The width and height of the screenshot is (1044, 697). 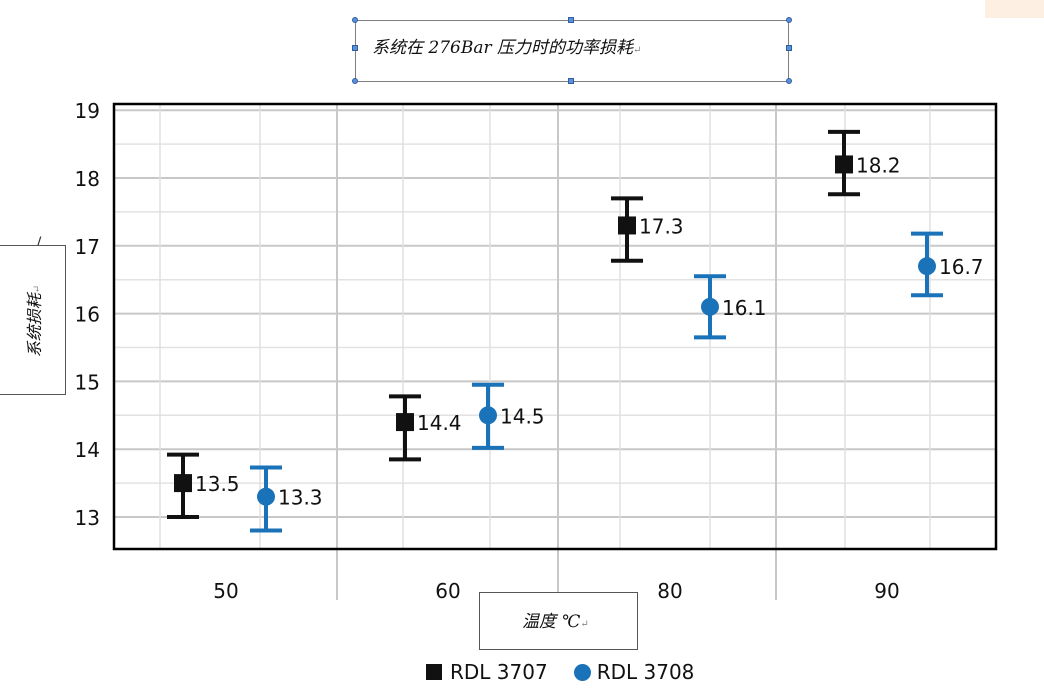 I want to click on data-label: 16.7, so click(x=961, y=267).